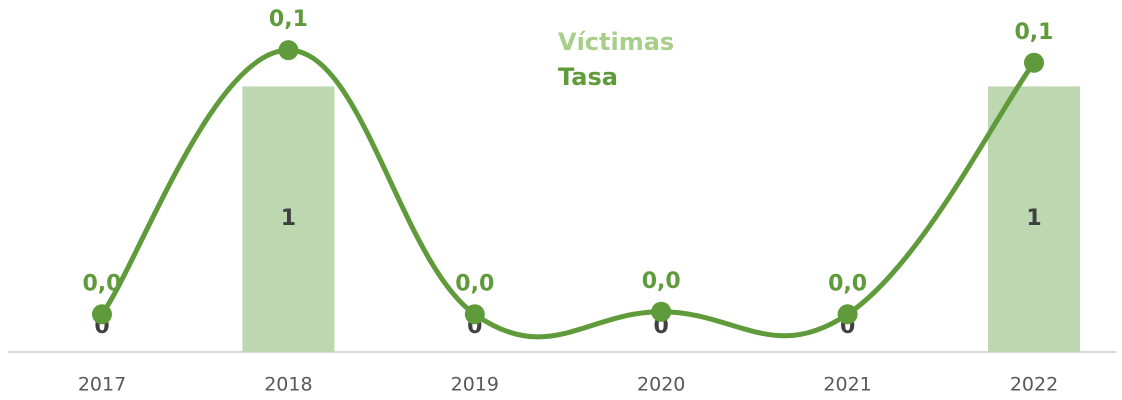  What do you see at coordinates (588, 77) in the screenshot?
I see `legend-entry: Tasa` at bounding box center [588, 77].